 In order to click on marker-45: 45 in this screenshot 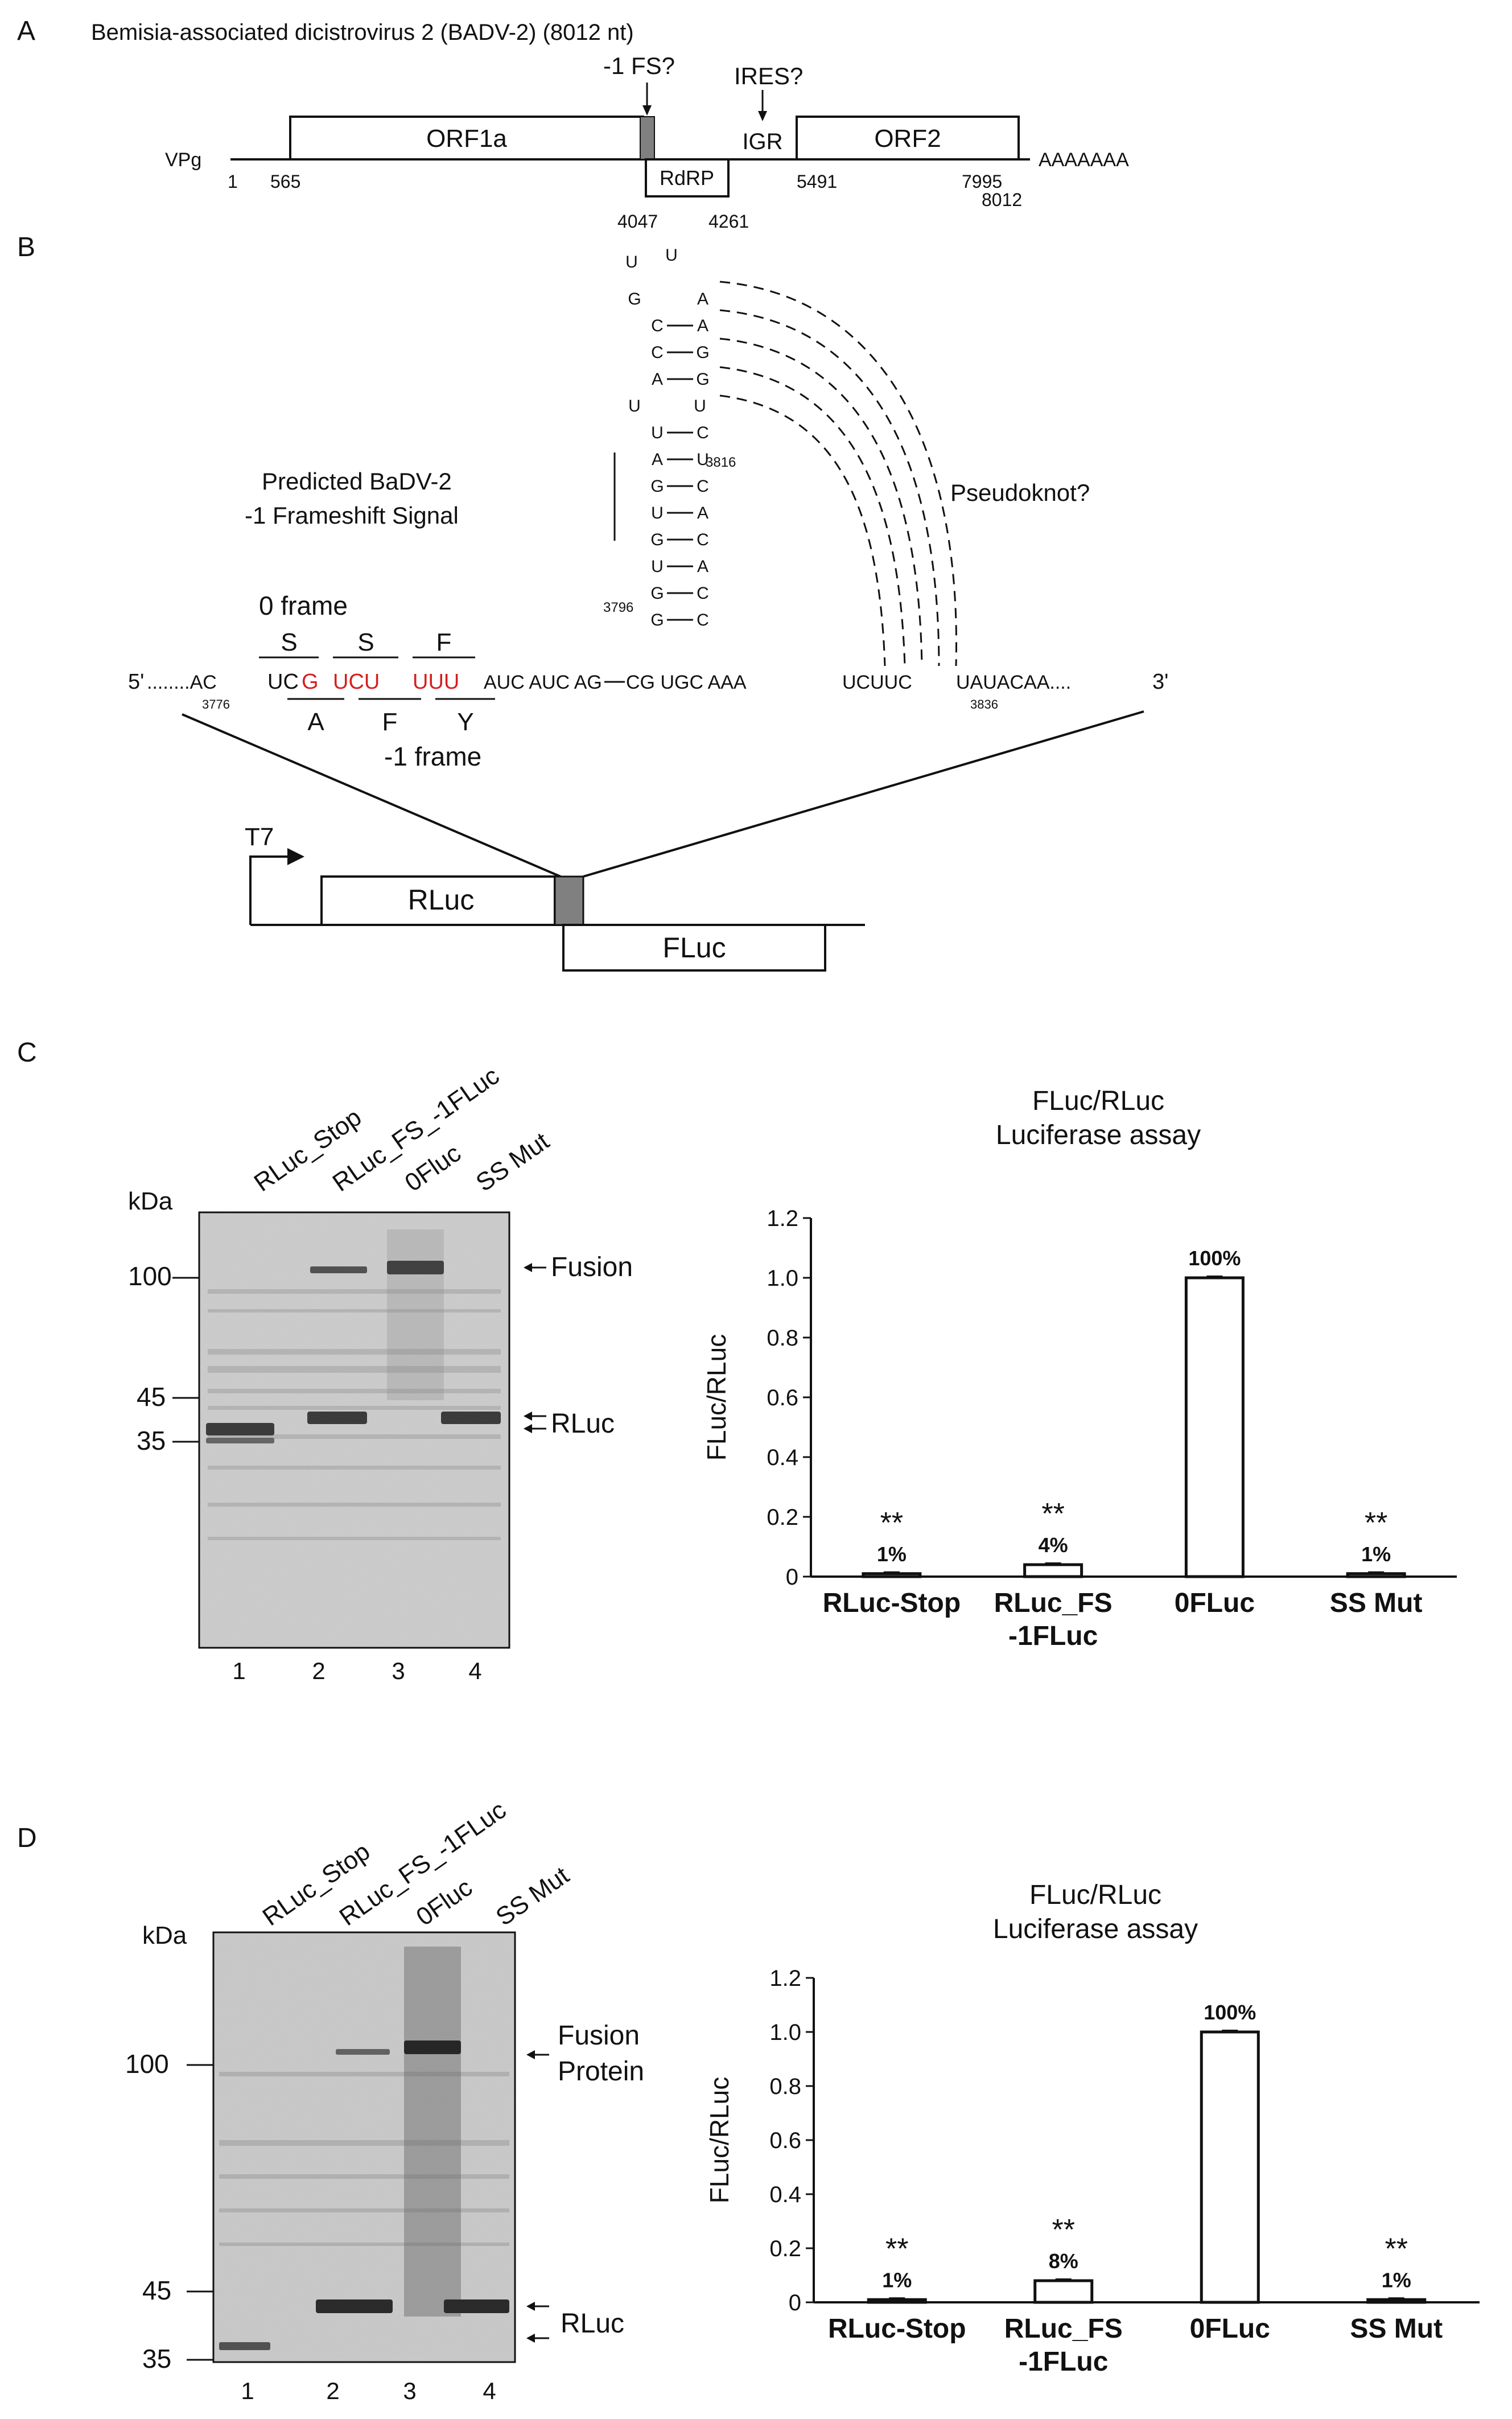, I will do `click(151, 1397)`.